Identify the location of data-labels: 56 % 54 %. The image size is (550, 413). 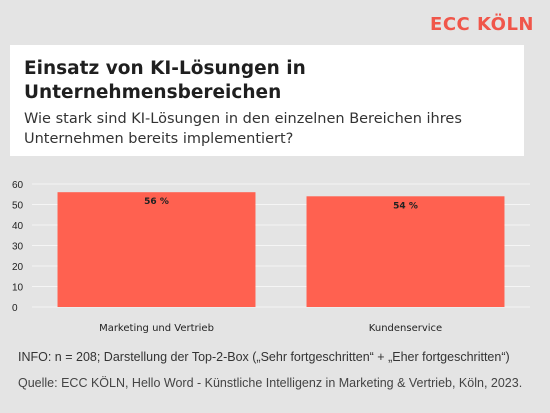
(281, 204).